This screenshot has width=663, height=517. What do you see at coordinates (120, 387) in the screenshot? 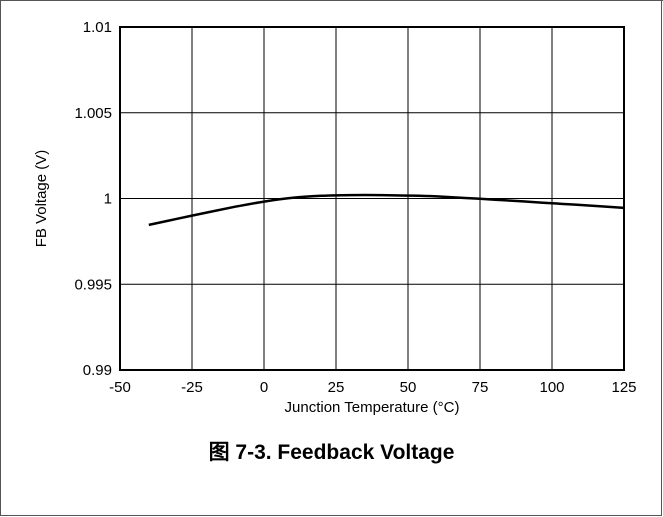
I see `x-tick-label: -50` at bounding box center [120, 387].